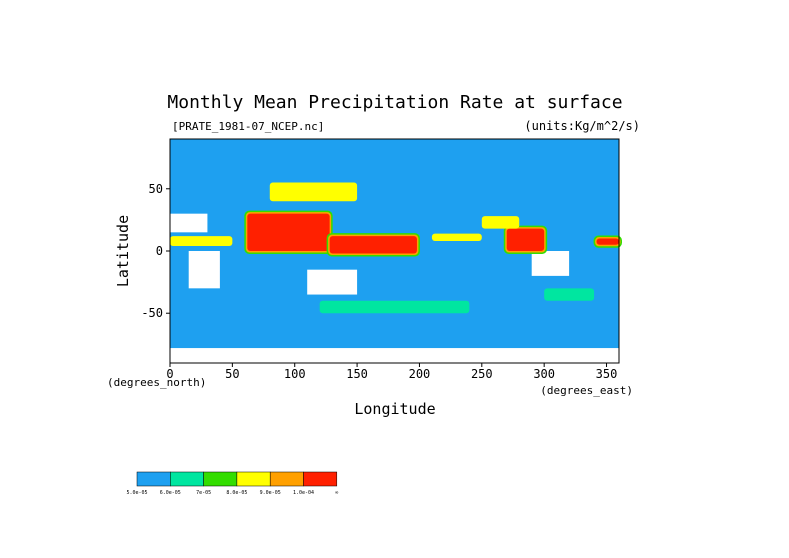  What do you see at coordinates (582, 126) in the screenshot?
I see `chart-subtitle-right: (units:Kg/m^2/s)` at bounding box center [582, 126].